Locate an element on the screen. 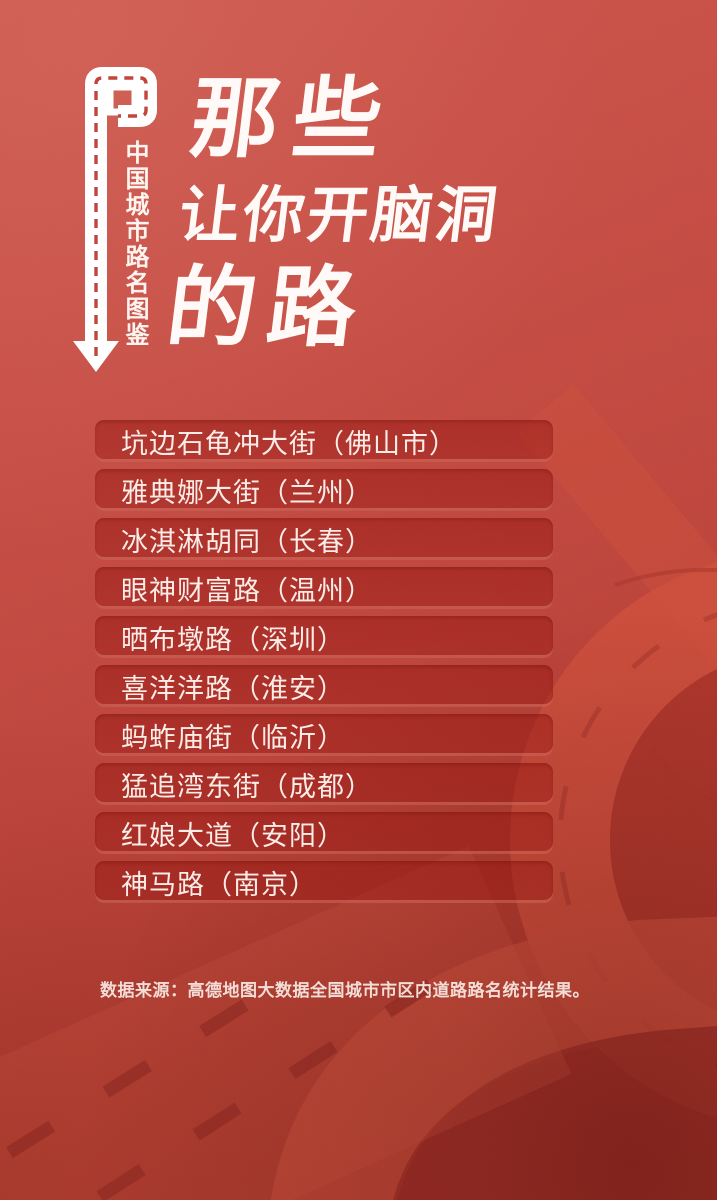  series-vertical-title: 中国城市路名图鉴 is located at coordinates (134, 244).